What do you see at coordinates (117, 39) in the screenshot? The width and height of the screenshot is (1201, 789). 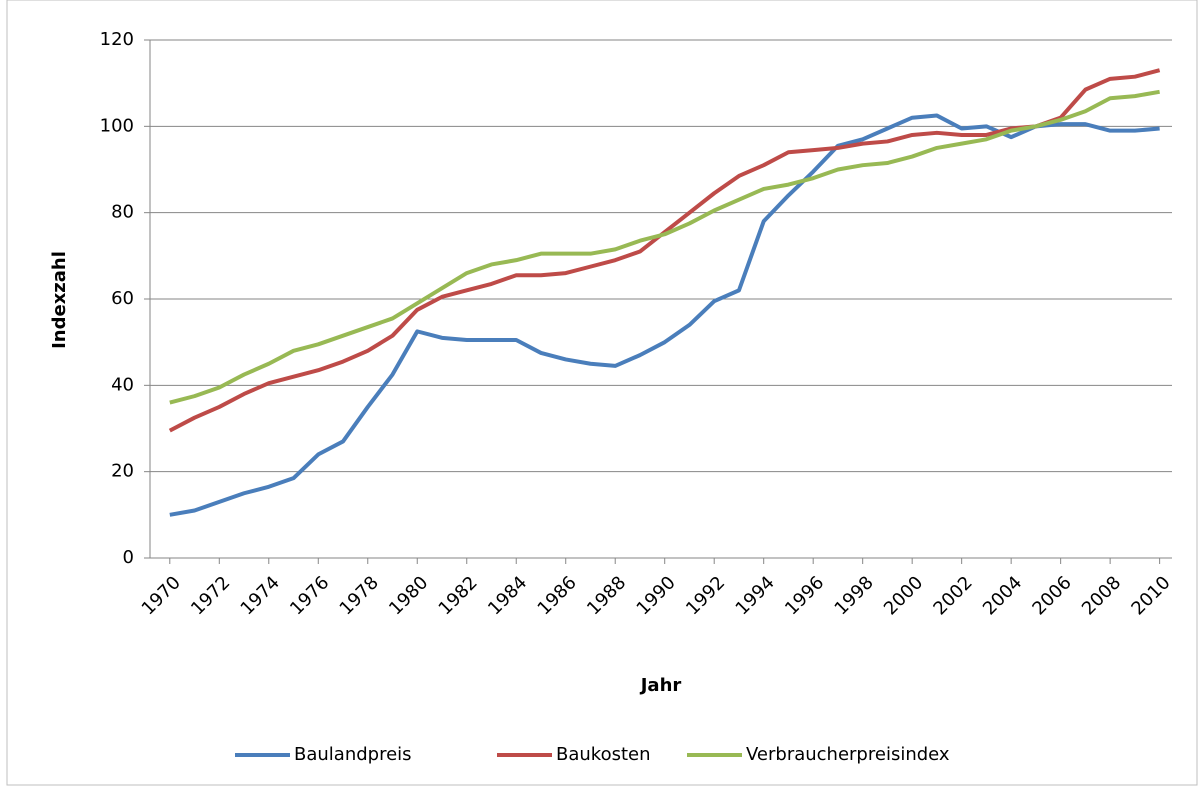 I see `y-tick-label: 120` at bounding box center [117, 39].